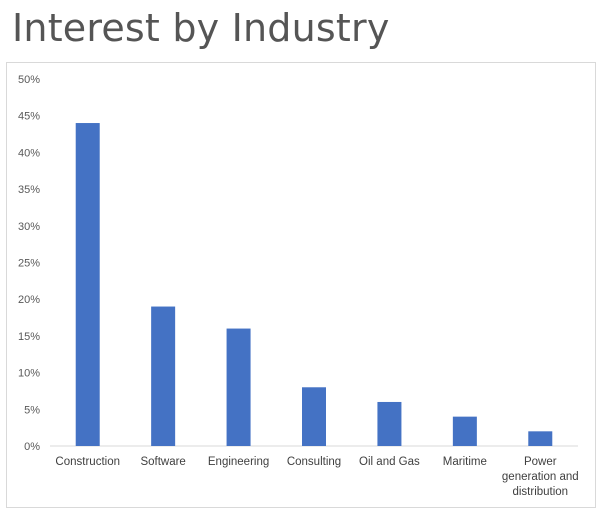  I want to click on y-axis-ticks: 0% 5% 10% 15% 20% 25% 30% 35% 40% 45% 50%, so click(29, 263).